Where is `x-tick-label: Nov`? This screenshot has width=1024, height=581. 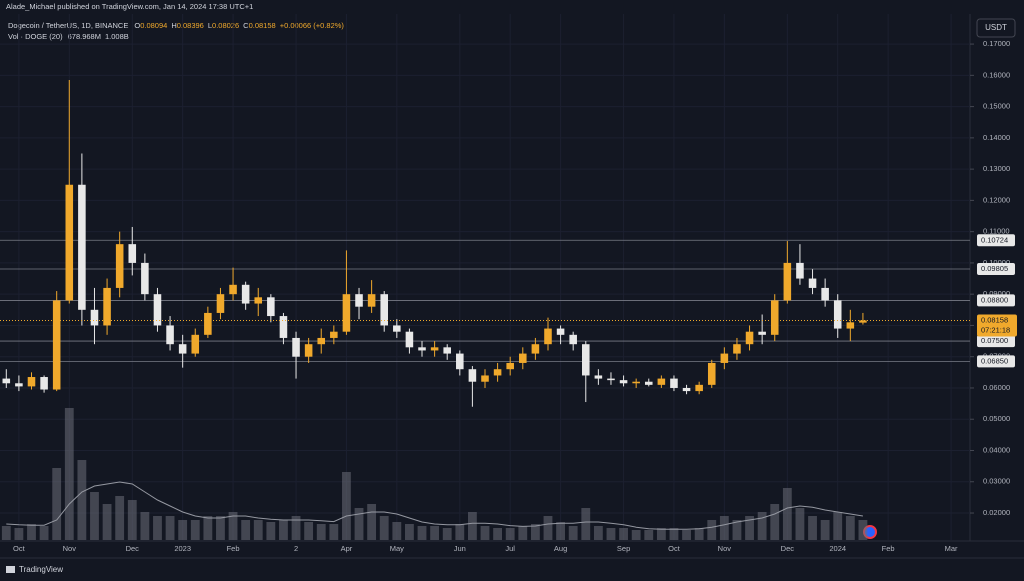
x-tick-label: Nov is located at coordinates (70, 548).